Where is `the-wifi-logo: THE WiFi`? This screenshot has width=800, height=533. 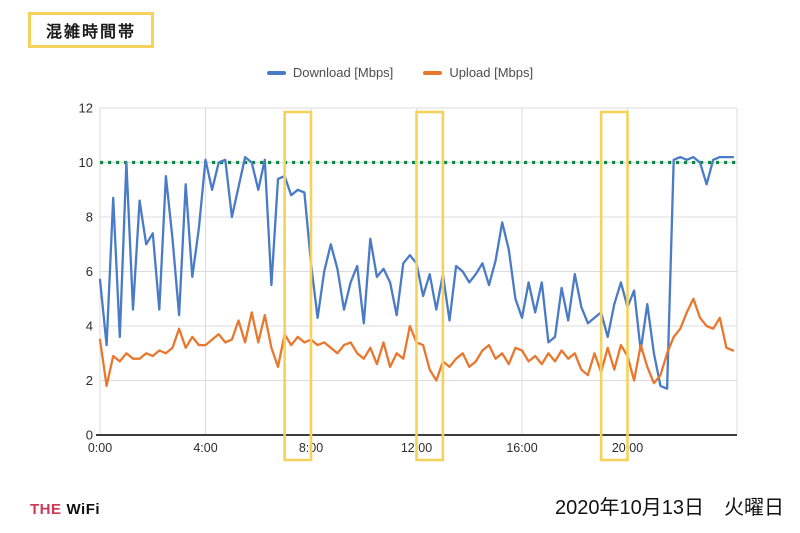 the-wifi-logo: THE WiFi is located at coordinates (65, 509).